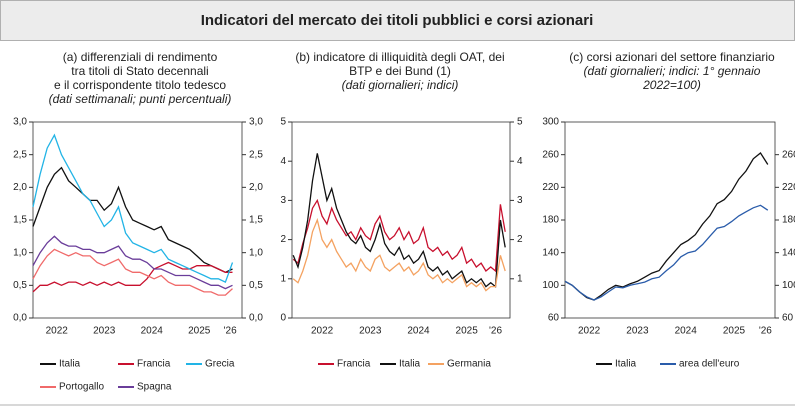  What do you see at coordinates (20, 252) in the screenshot?
I see `y-tick-label: 1,0` at bounding box center [20, 252].